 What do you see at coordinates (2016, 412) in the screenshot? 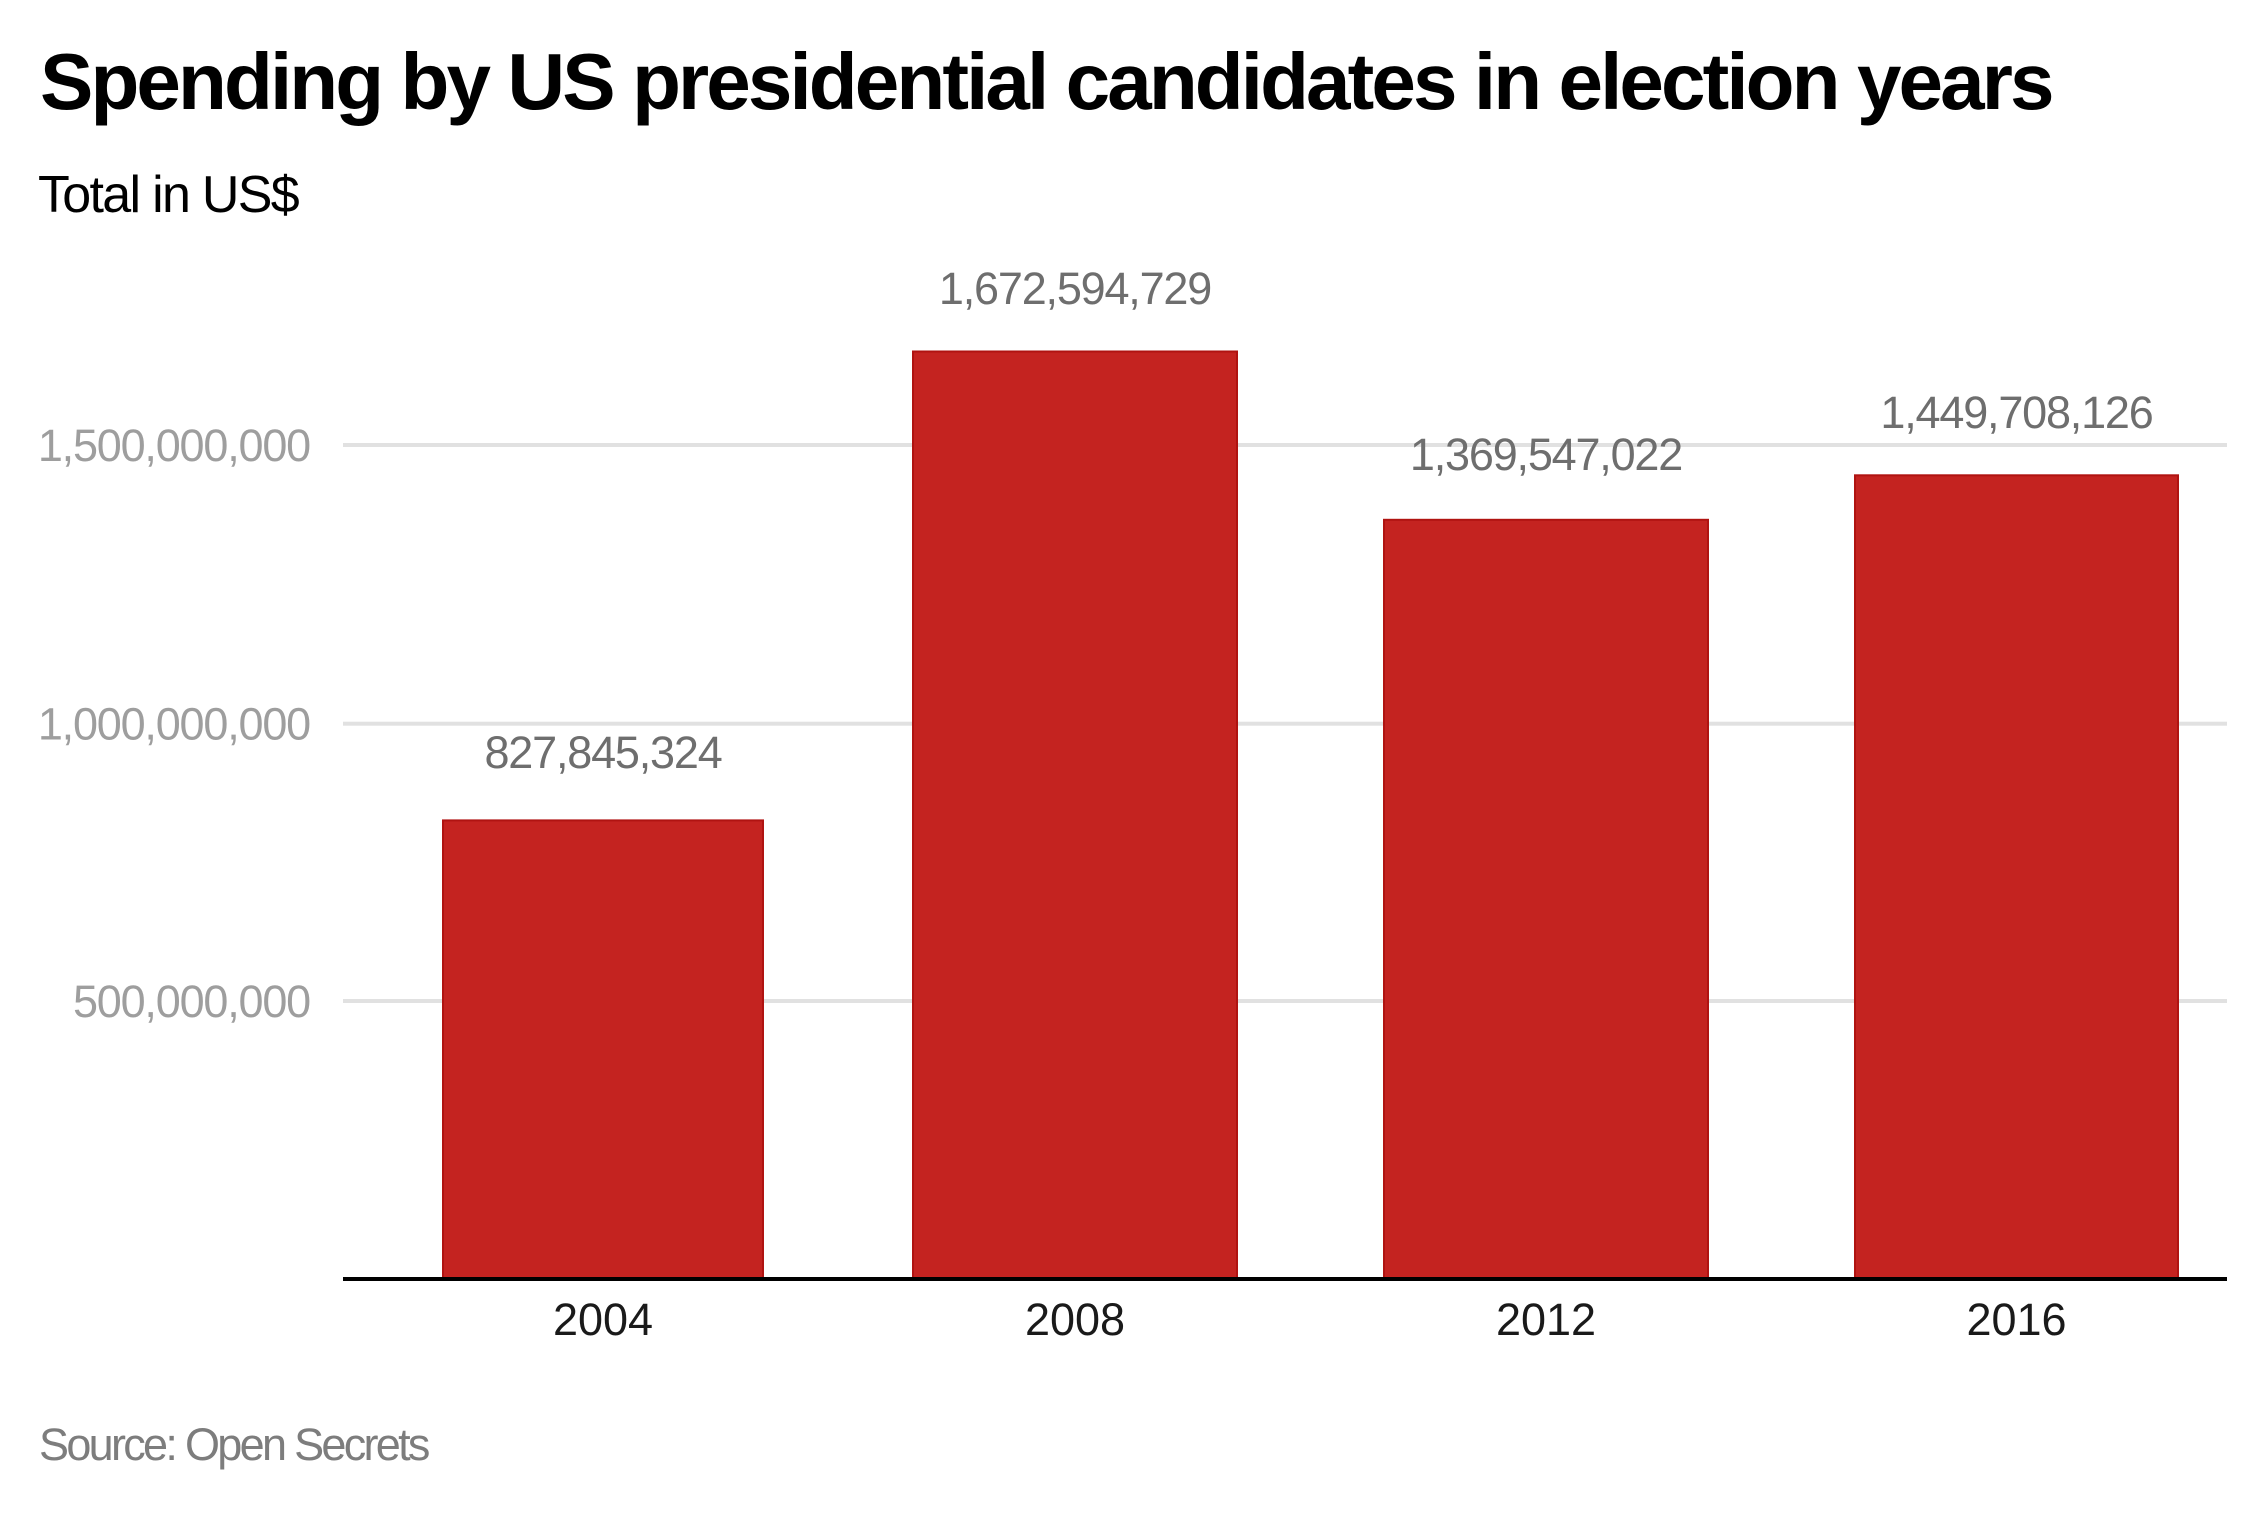
I see `svg-text: 1,449,708,126` at bounding box center [2016, 412].